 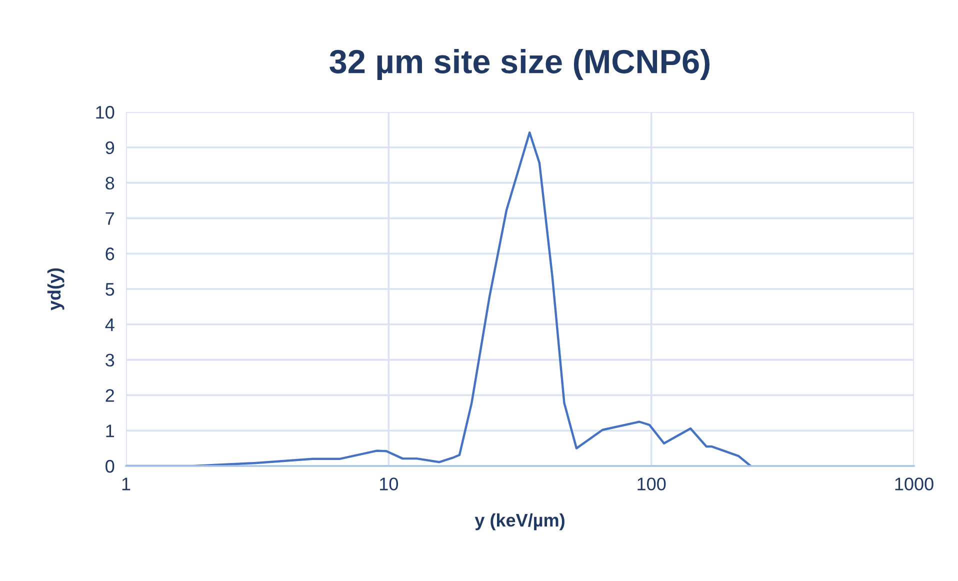 What do you see at coordinates (520, 64) in the screenshot?
I see `chart-title: 32 µm site size (MCNP6)` at bounding box center [520, 64].